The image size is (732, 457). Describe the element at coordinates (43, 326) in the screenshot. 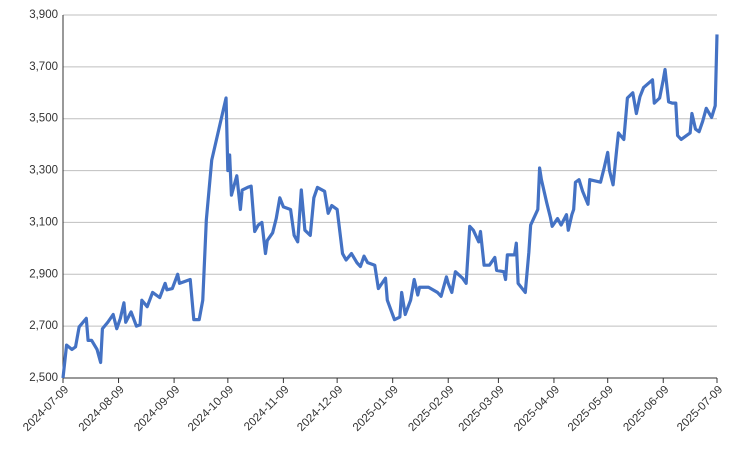

I see `y-tick-label: 2,700` at that location.